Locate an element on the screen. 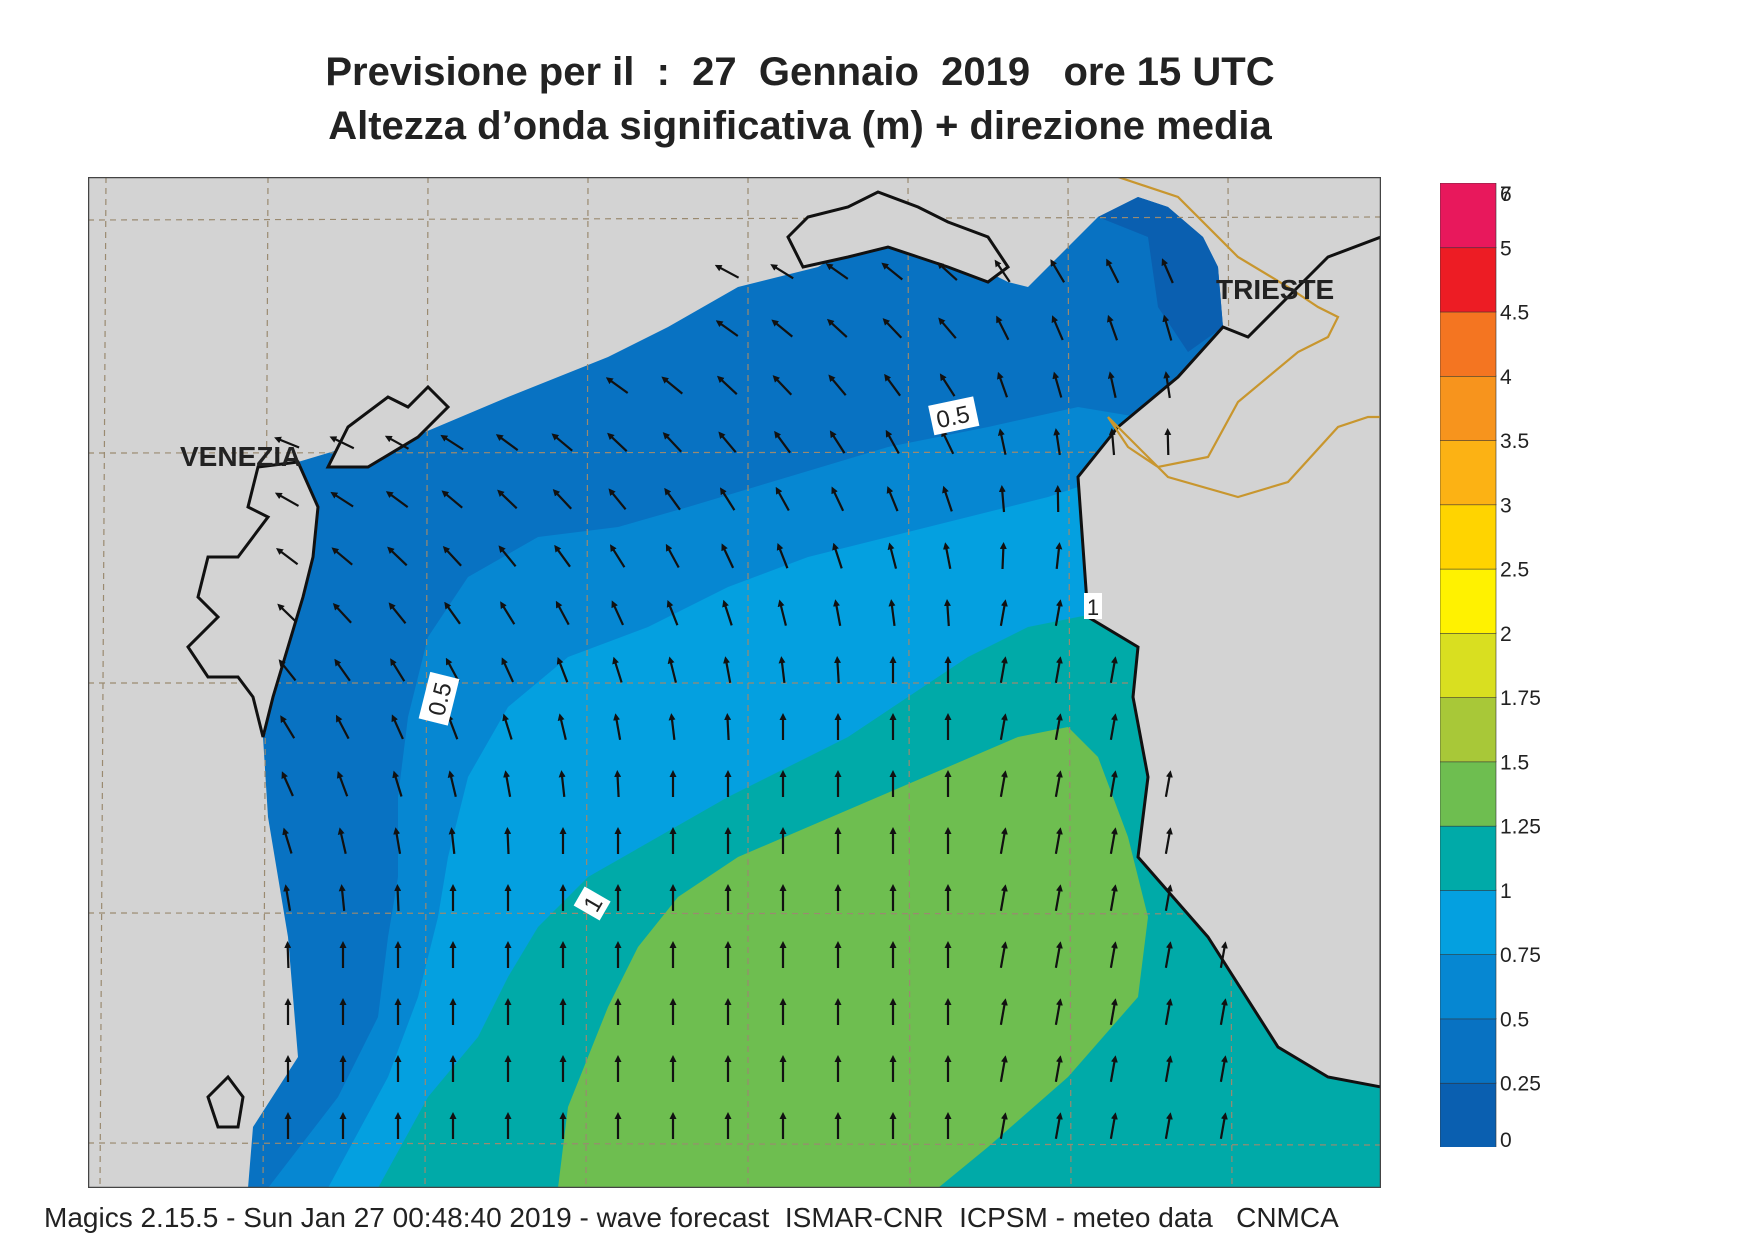 This screenshot has height=1242, width=1755. colorbar-tick-label: 0.75 is located at coordinates (1520, 955).